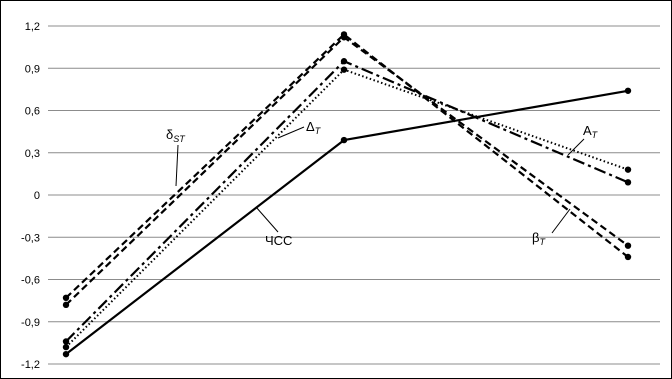  What do you see at coordinates (30, 281) in the screenshot?
I see `y-tick-label: -0,6` at bounding box center [30, 281].